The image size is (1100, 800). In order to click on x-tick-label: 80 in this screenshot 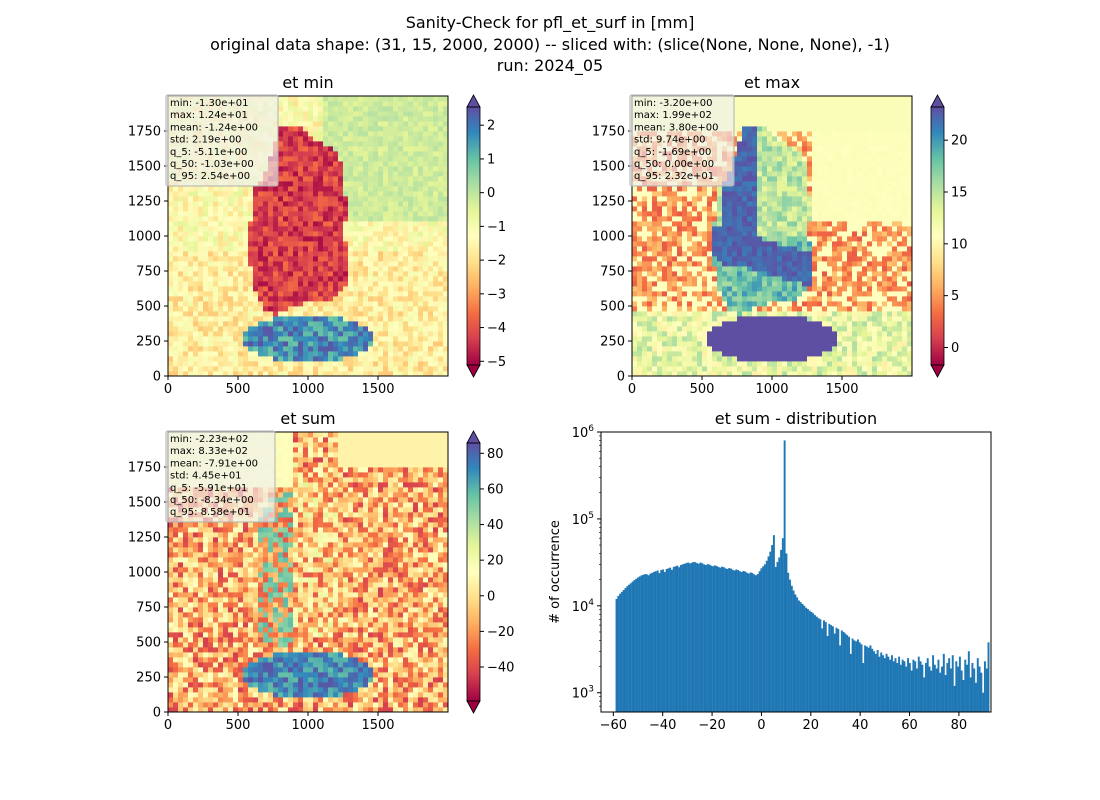, I will do `click(959, 725)`.